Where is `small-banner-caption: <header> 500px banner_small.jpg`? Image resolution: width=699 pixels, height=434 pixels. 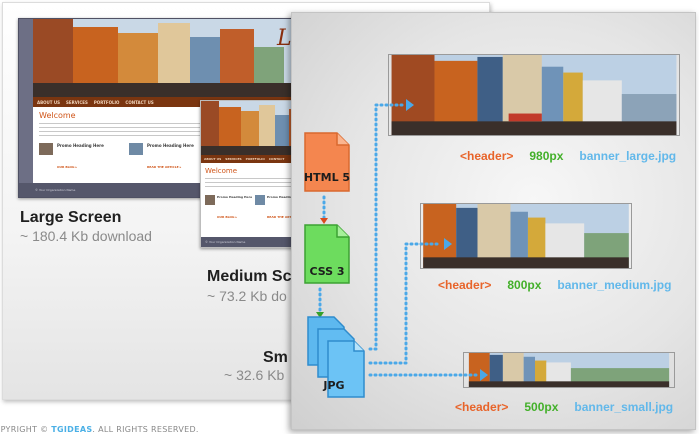 small-banner-caption: <header> 500px banner_small.jpg is located at coordinates (564, 407).